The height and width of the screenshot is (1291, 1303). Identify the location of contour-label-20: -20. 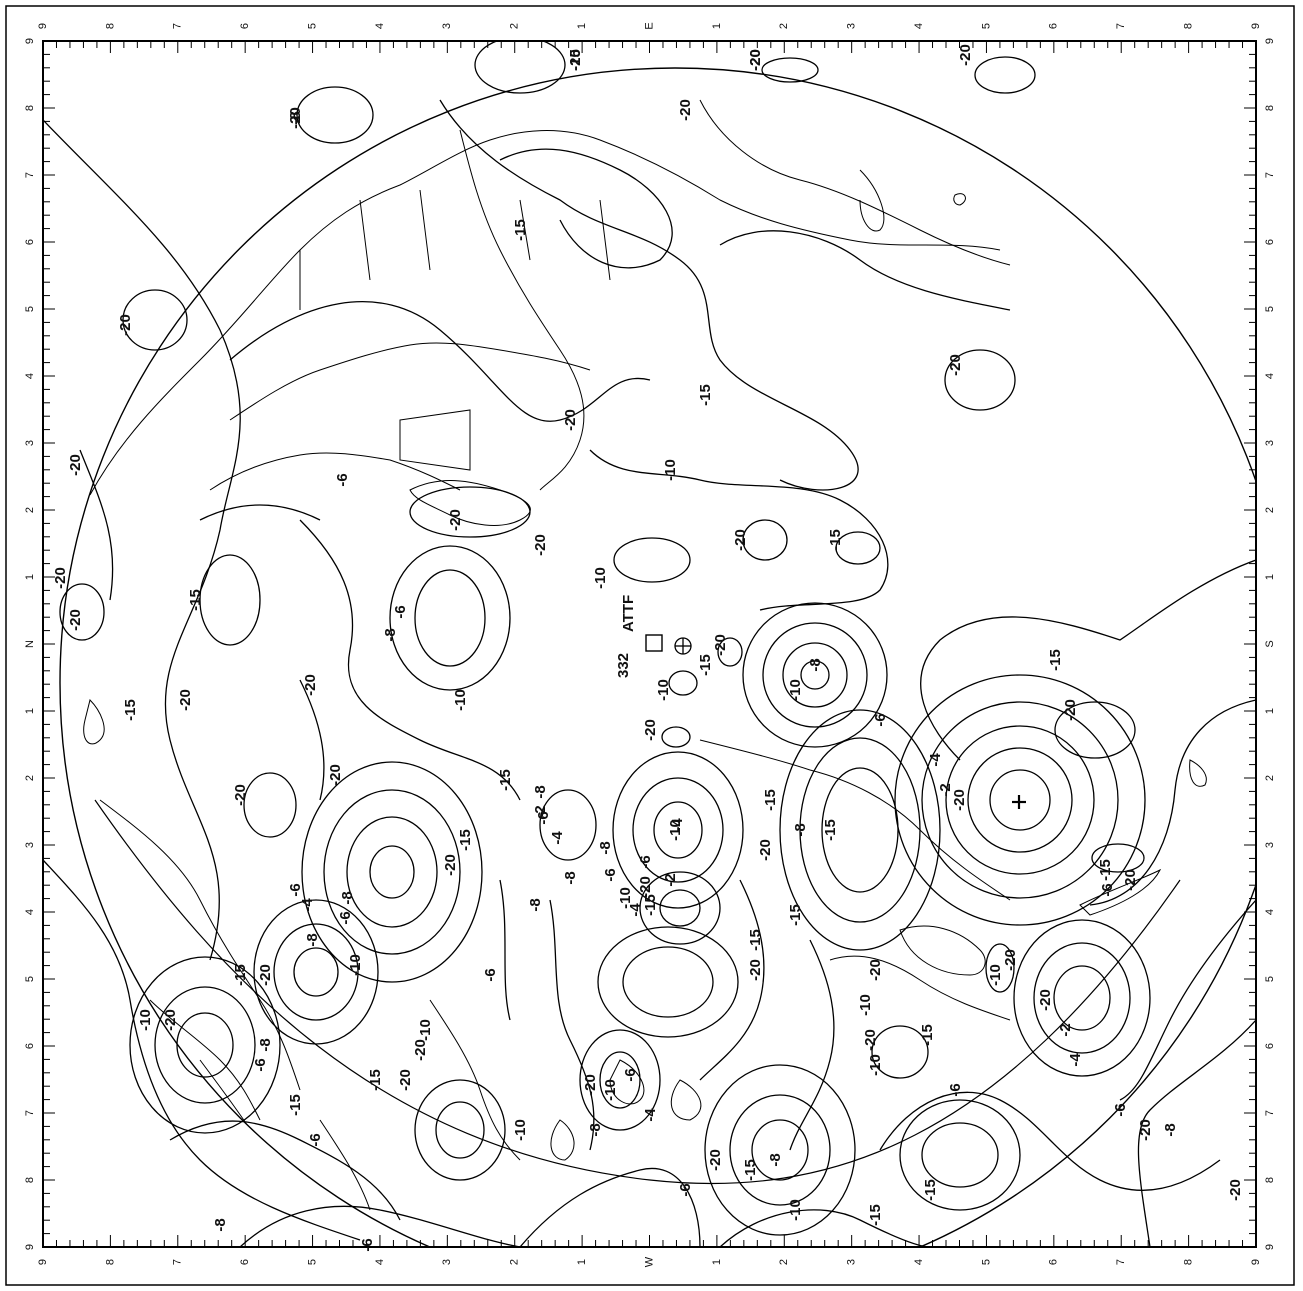
(75, 465).